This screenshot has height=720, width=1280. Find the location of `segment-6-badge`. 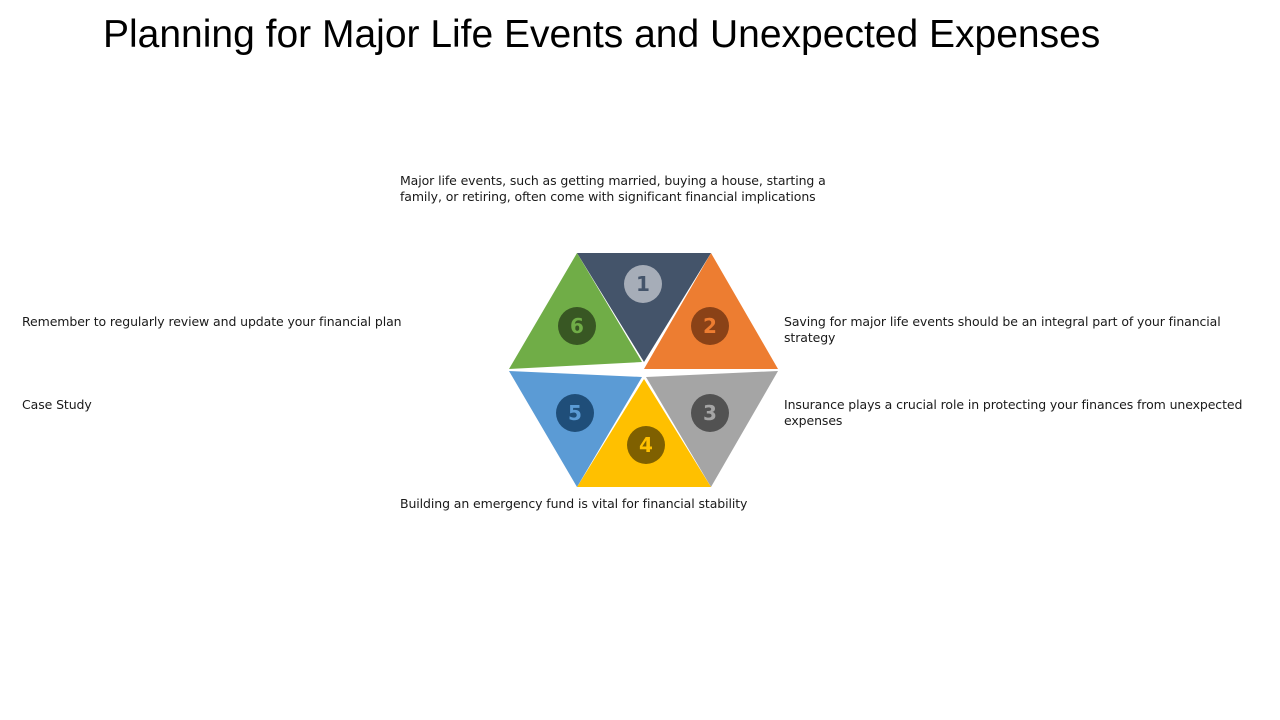

segment-6-badge is located at coordinates (577, 326).